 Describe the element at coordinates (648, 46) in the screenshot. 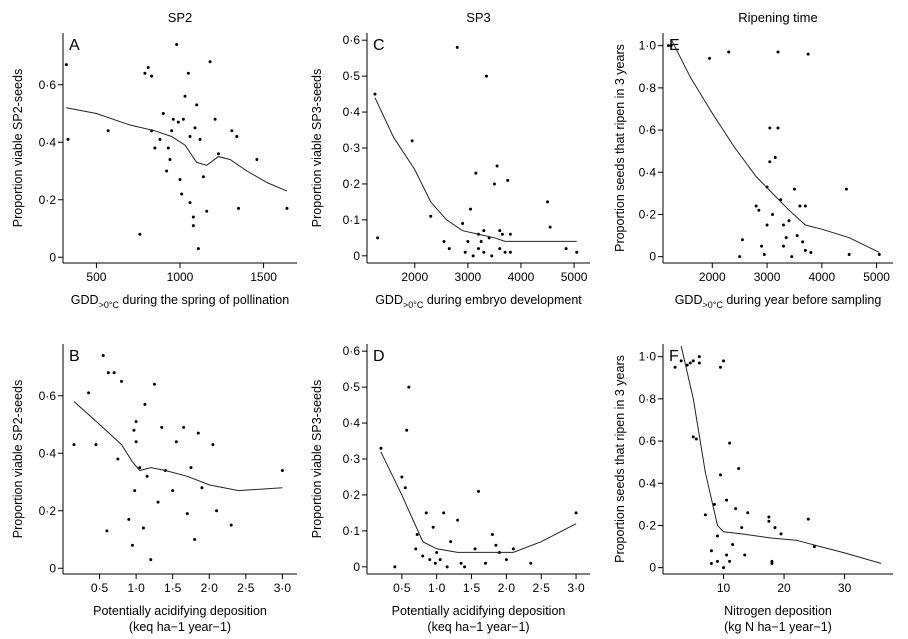

I see `y-tick-label: 1·0` at that location.